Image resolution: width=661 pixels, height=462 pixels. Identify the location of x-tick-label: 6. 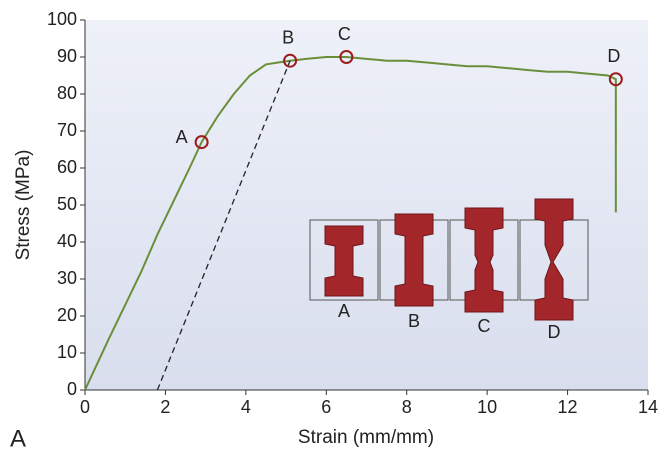
(326, 407).